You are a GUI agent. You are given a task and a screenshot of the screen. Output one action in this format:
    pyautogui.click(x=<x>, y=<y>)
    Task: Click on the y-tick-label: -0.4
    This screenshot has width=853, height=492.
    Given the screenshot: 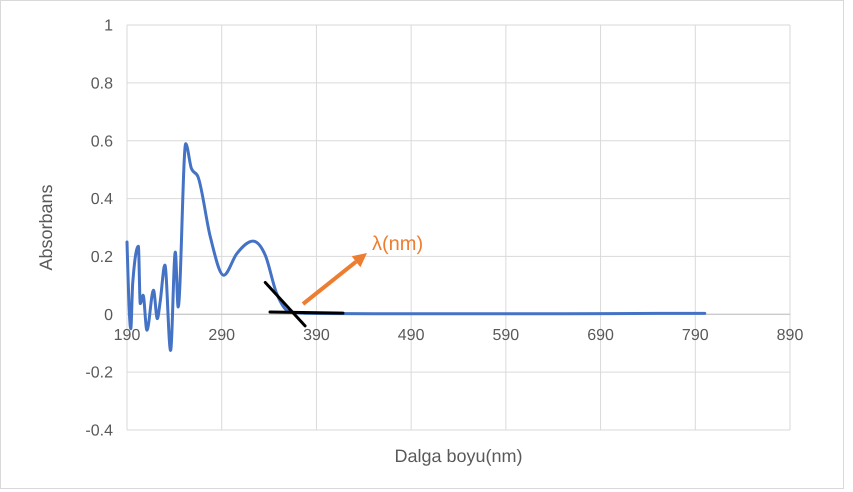 What is the action you would take?
    pyautogui.click(x=99, y=431)
    